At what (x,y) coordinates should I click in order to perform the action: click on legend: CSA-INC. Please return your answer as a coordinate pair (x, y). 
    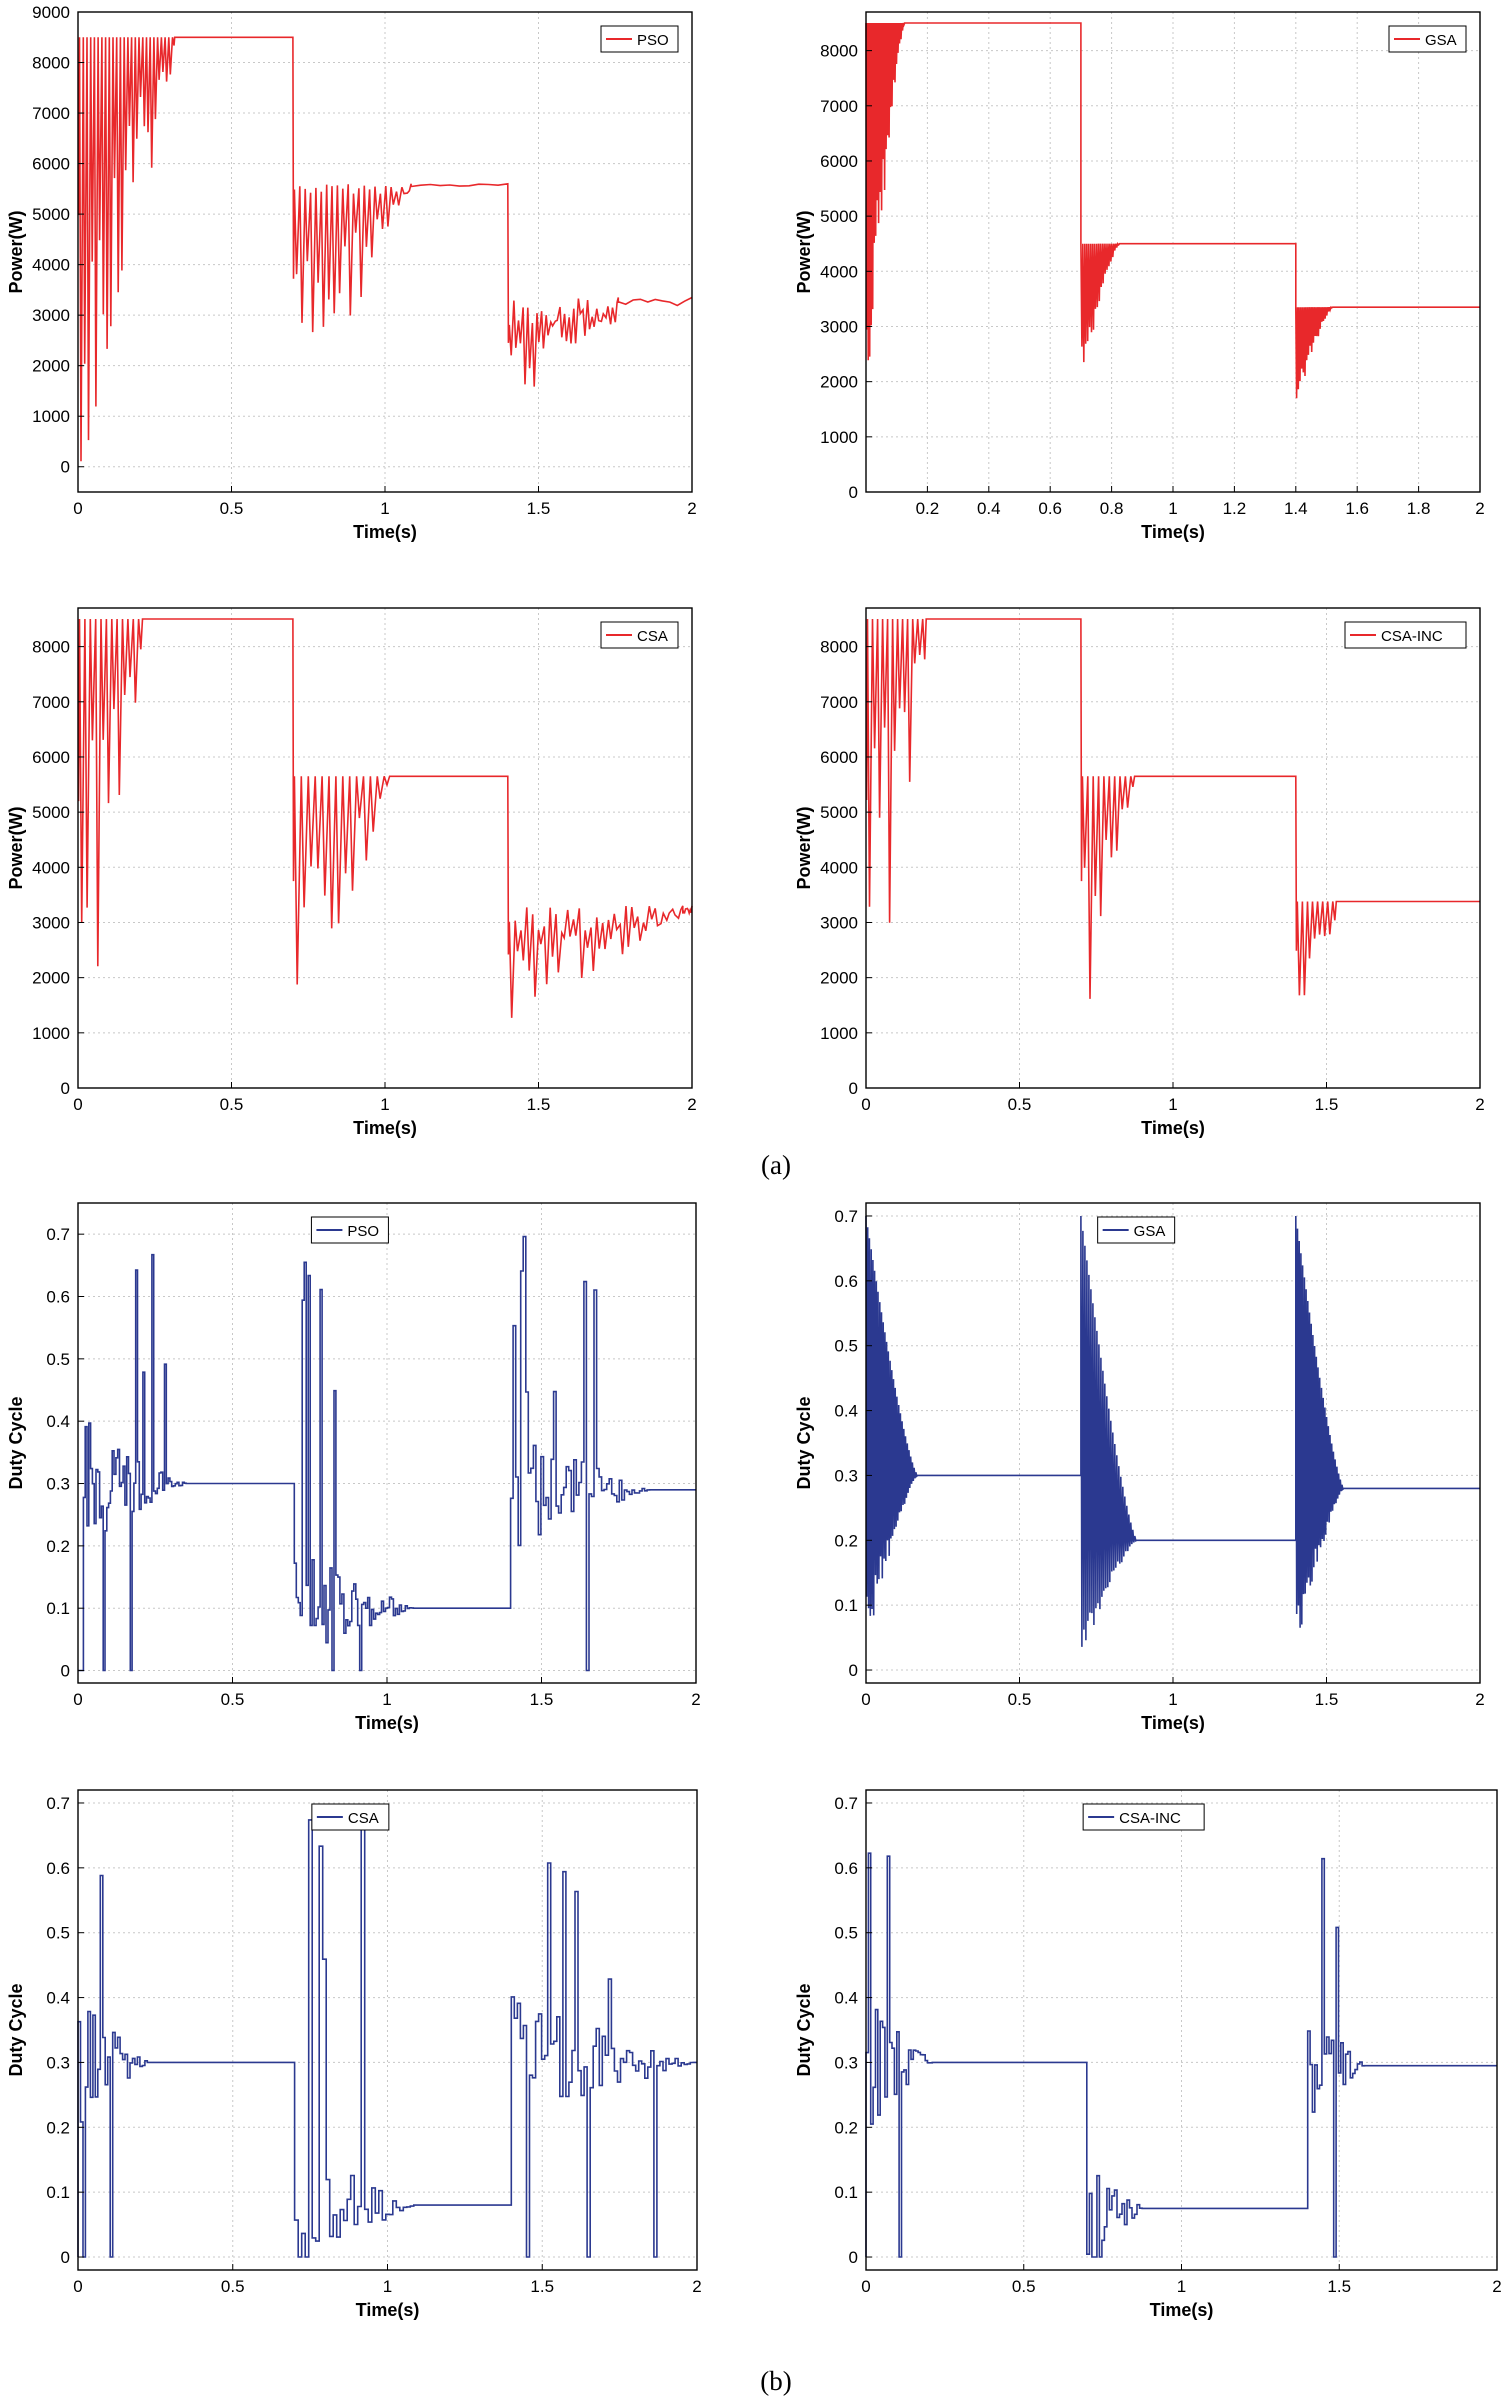
    Looking at the image, I should click on (1405, 635).